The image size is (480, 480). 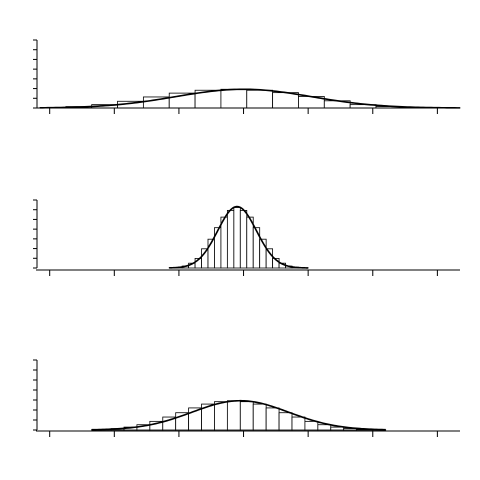 What do you see at coordinates (247, 76) in the screenshot?
I see `histogram-panel-top` at bounding box center [247, 76].